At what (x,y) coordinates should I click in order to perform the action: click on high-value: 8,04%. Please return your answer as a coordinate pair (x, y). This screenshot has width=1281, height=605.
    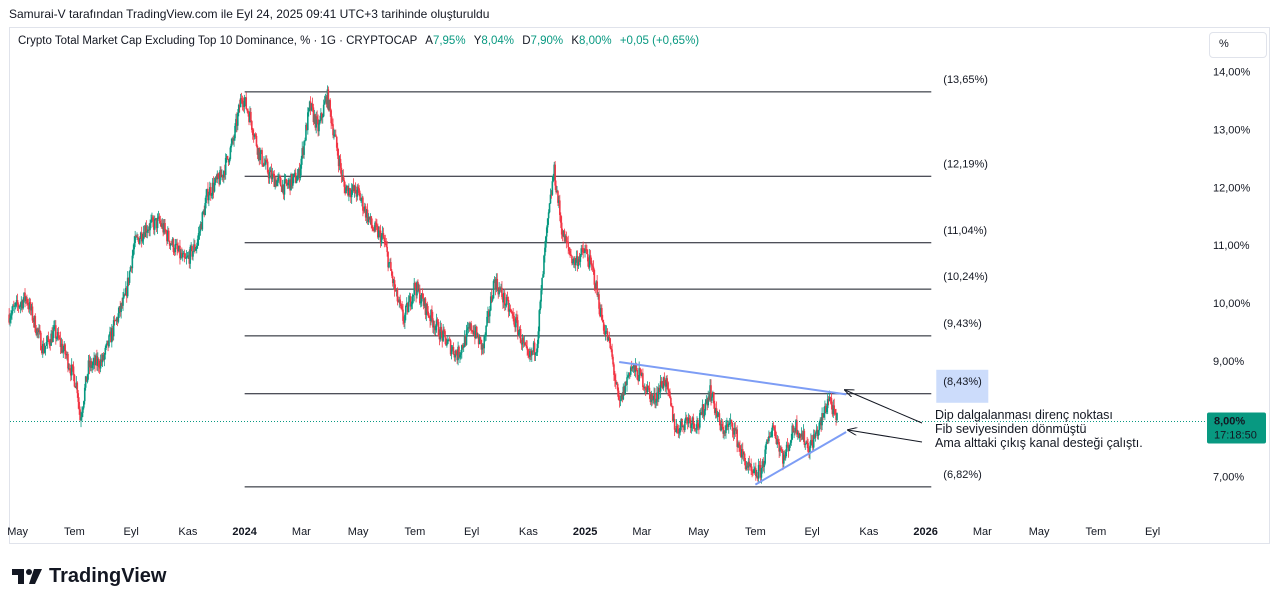
    Looking at the image, I should click on (498, 41).